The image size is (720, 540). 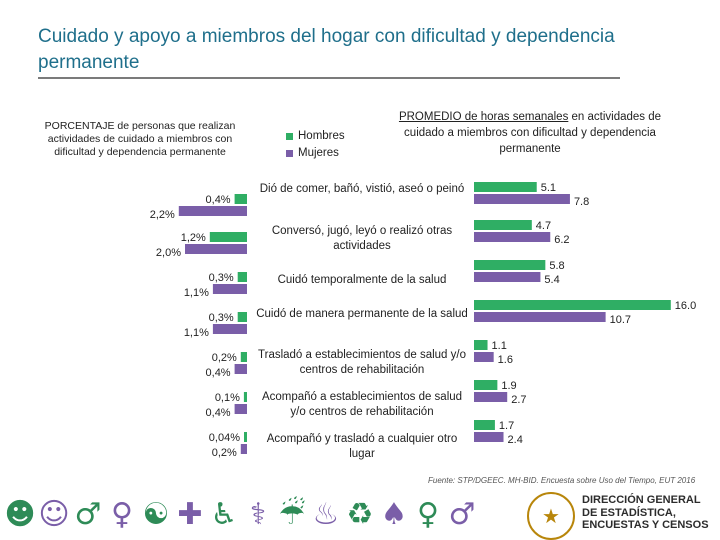 What do you see at coordinates (543, 226) in the screenshot?
I see `hours-label-hombres-1: 4.7` at bounding box center [543, 226].